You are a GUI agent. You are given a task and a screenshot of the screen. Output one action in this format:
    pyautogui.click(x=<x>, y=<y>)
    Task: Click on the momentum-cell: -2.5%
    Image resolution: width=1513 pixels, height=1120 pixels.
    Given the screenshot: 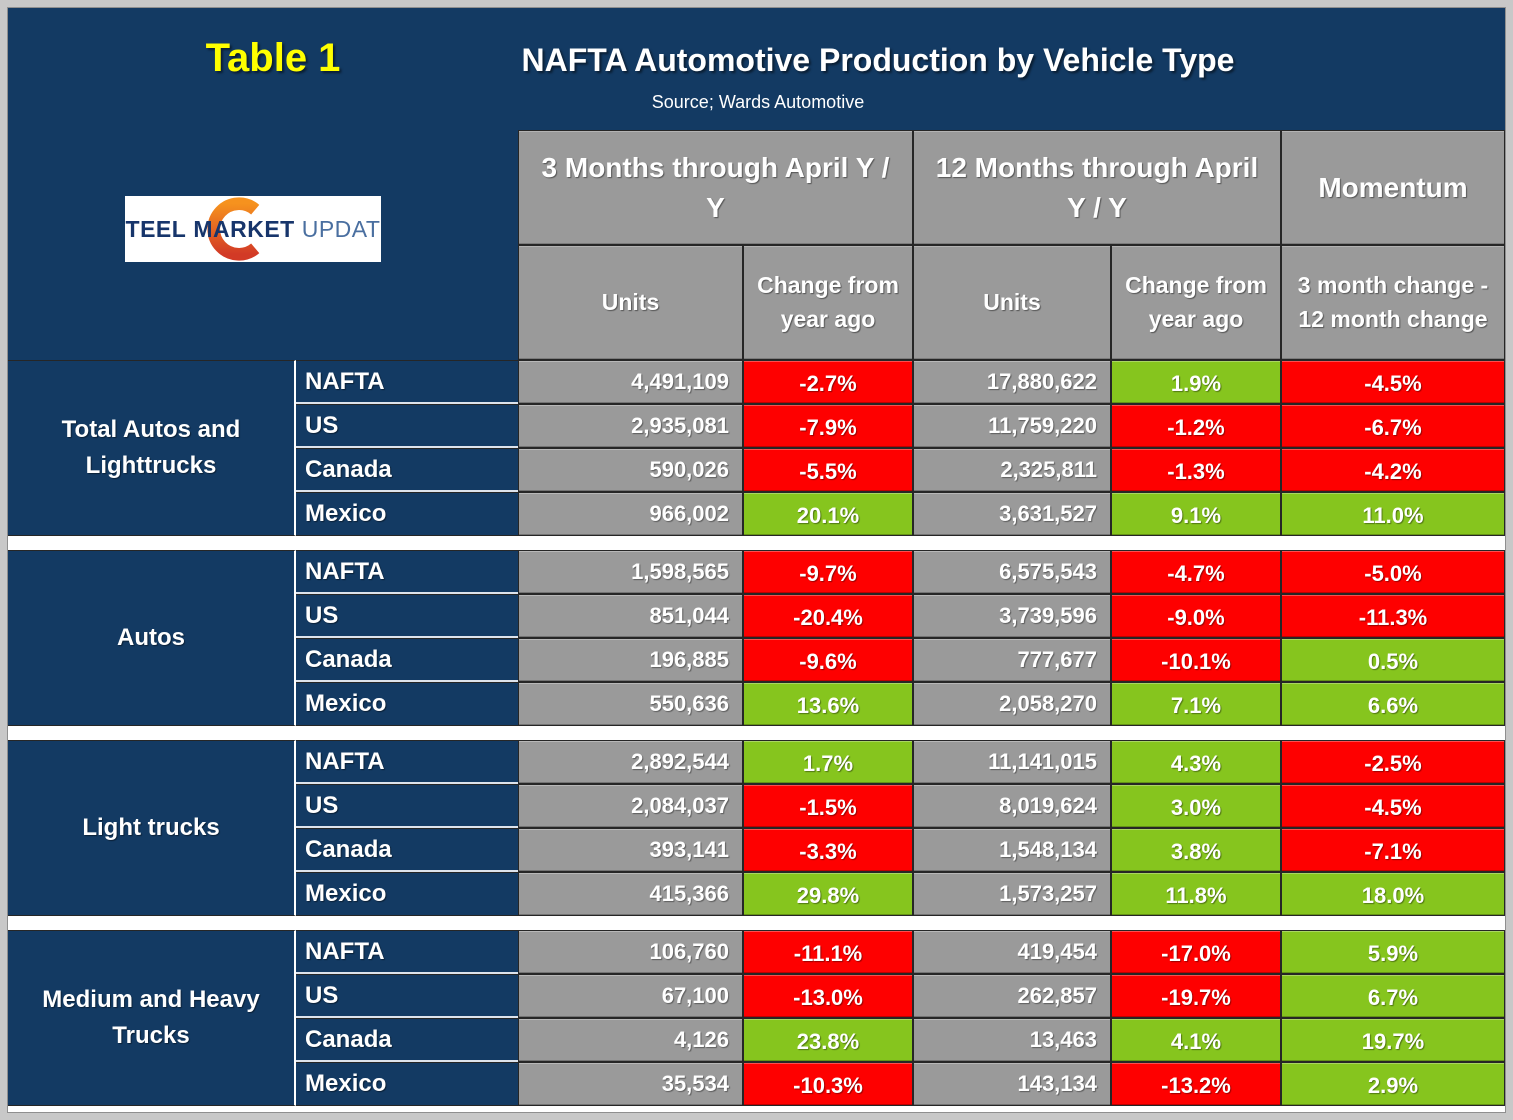 What is the action you would take?
    pyautogui.click(x=1393, y=762)
    